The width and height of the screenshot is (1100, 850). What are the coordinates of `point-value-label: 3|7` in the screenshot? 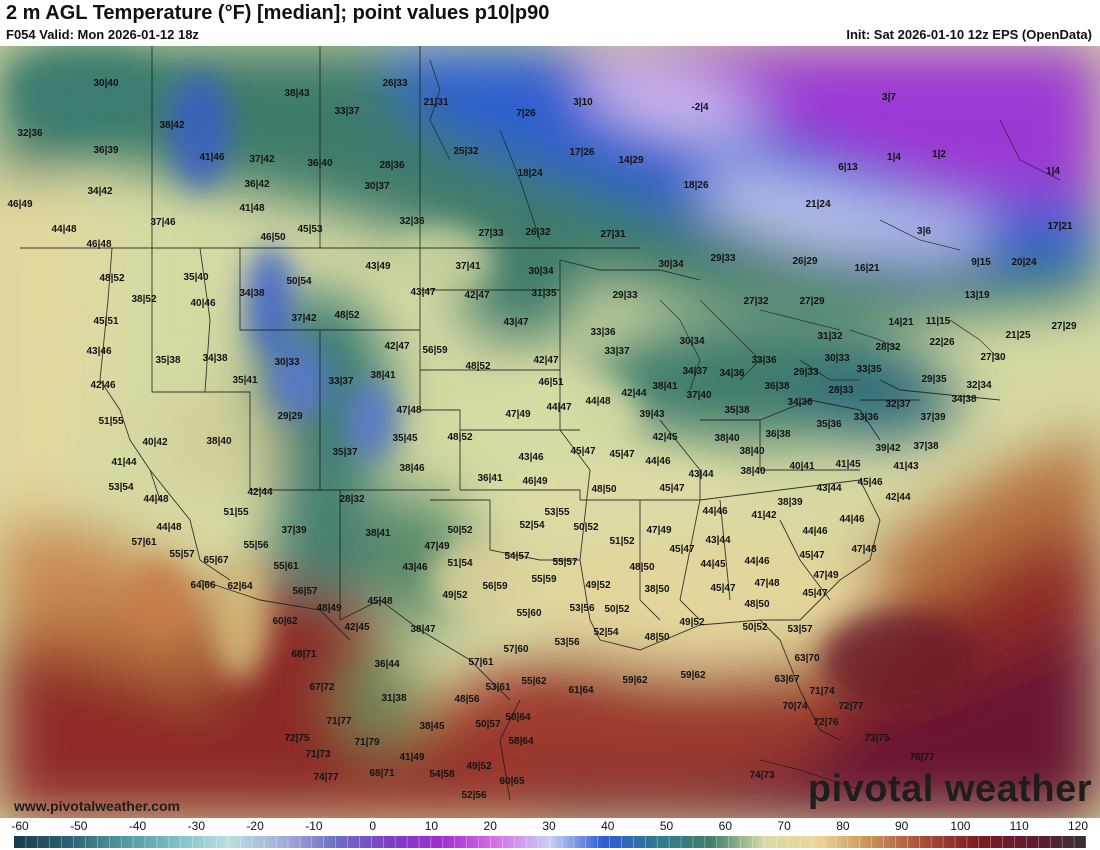 It's located at (889, 97).